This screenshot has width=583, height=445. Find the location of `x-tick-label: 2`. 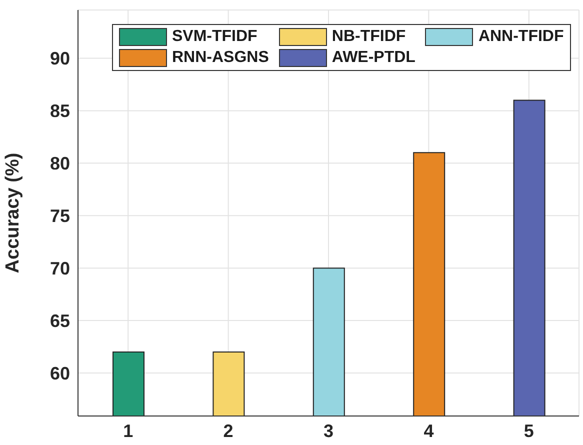

x-tick-label: 2 is located at coordinates (228, 430).